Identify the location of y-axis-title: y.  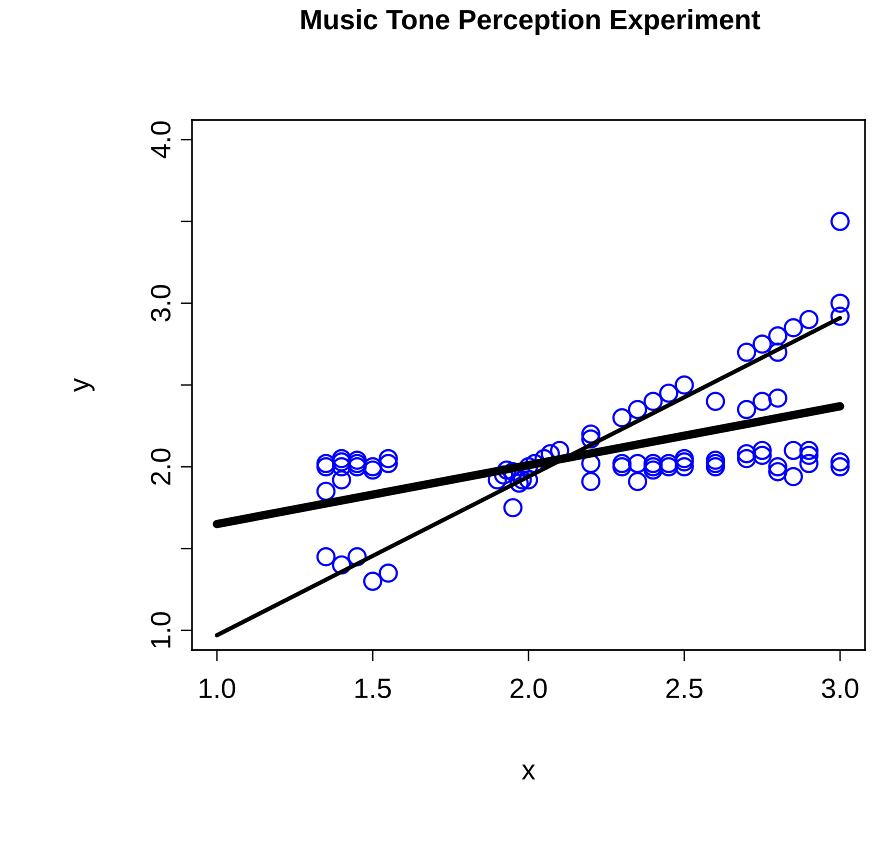
(84, 385).